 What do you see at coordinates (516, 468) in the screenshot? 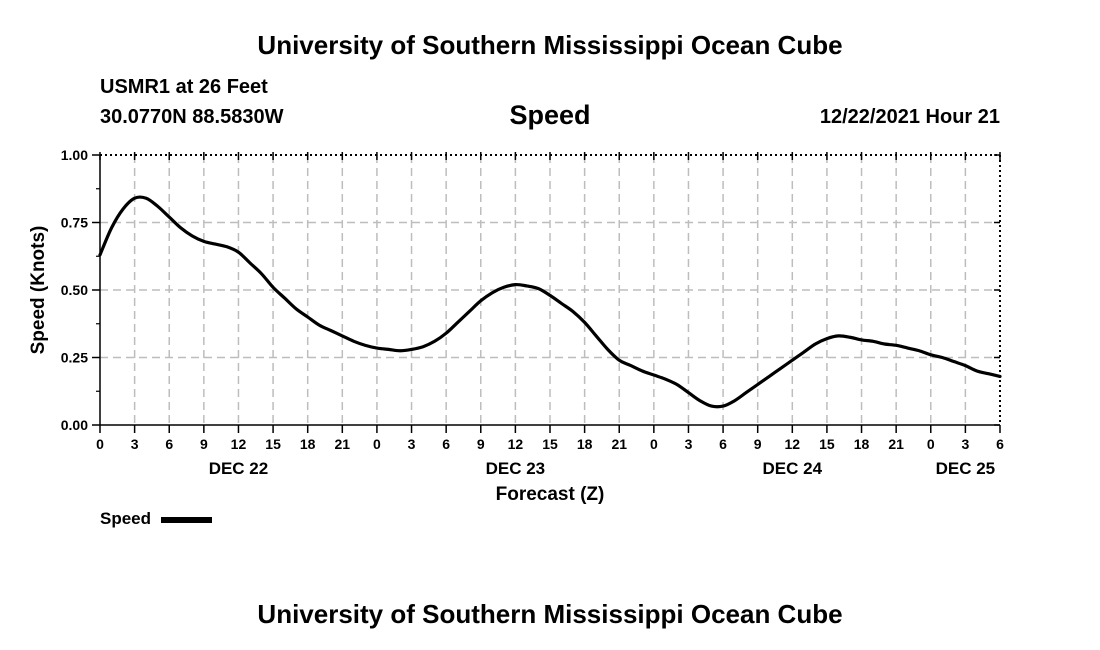
I see `day-label: DEC 23` at bounding box center [516, 468].